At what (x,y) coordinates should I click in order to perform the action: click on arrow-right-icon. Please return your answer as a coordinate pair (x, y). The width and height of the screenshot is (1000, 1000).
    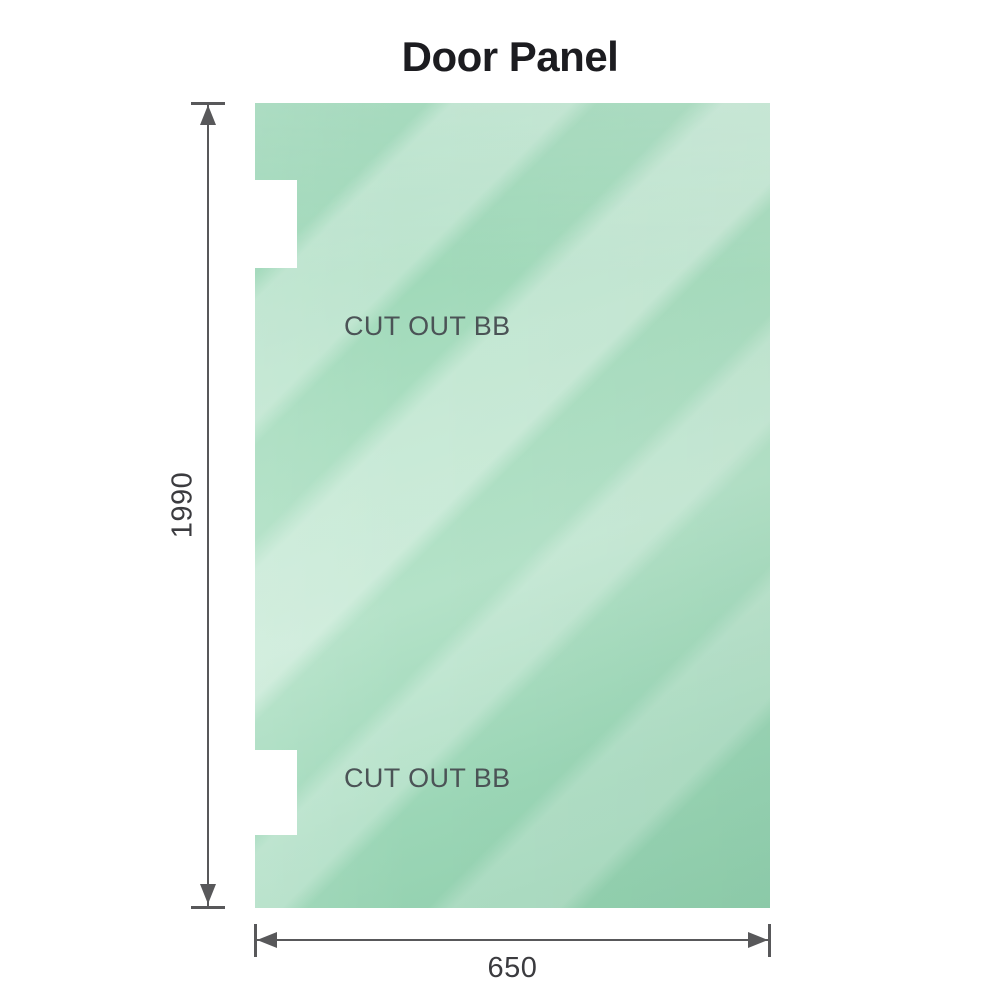
    Looking at the image, I should click on (758, 940).